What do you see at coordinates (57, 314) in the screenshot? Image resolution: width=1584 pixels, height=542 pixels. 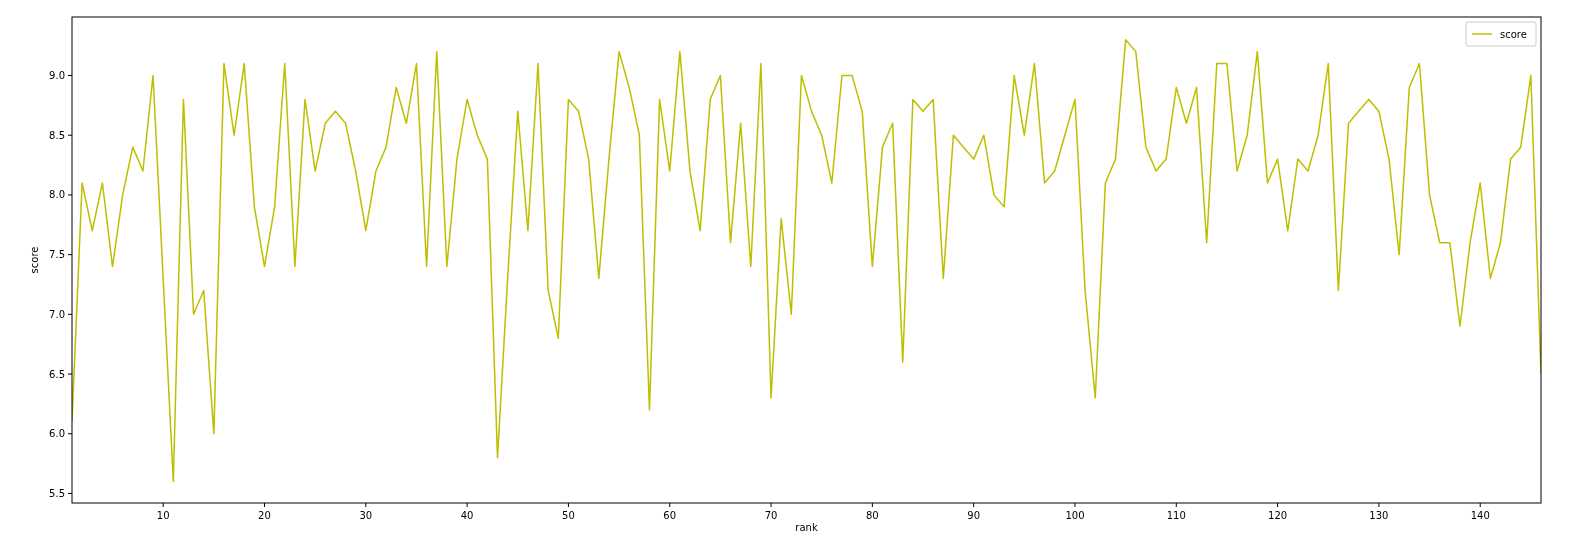 I see `y-tick-label: 7.0` at bounding box center [57, 314].